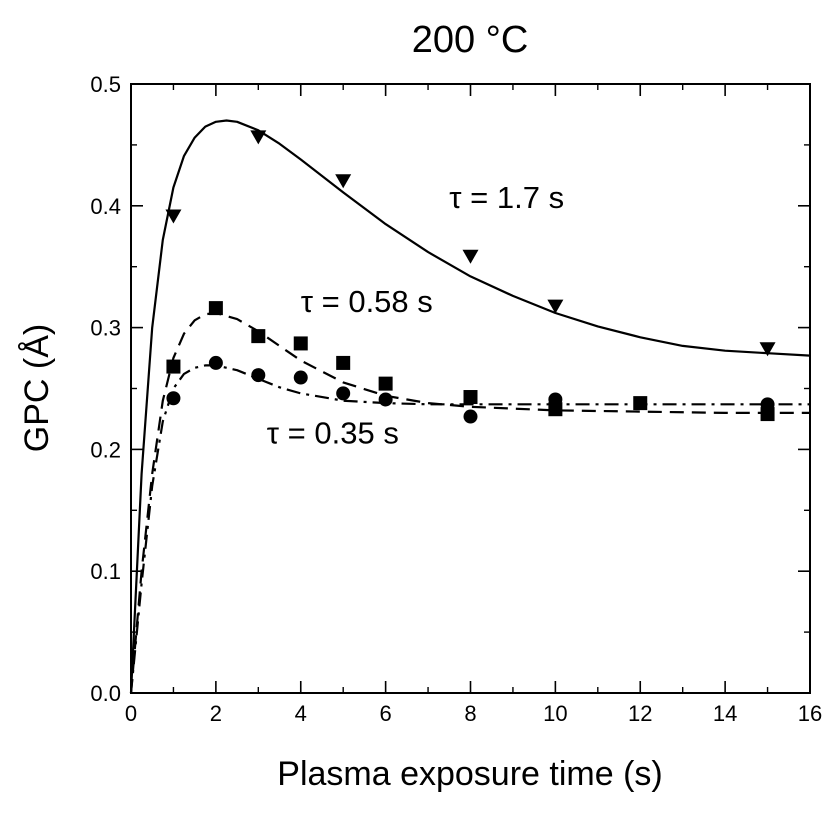 This screenshot has width=830, height=815. What do you see at coordinates (386, 713) in the screenshot?
I see `x-tick-label: 6` at bounding box center [386, 713].